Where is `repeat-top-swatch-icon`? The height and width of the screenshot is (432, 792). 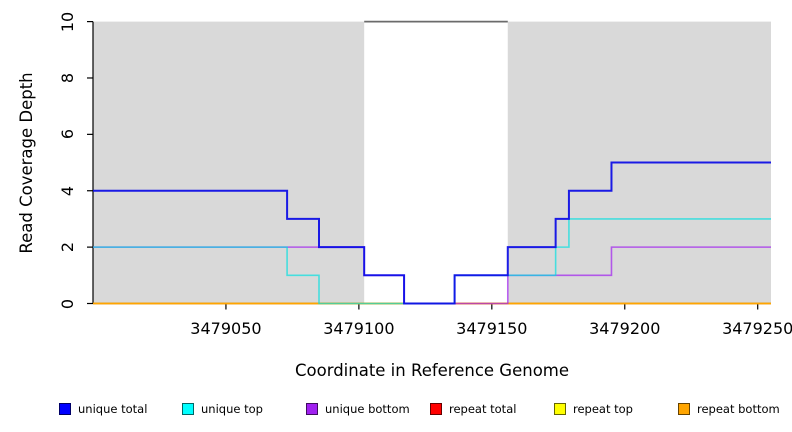 repeat-top-swatch-icon is located at coordinates (560, 409).